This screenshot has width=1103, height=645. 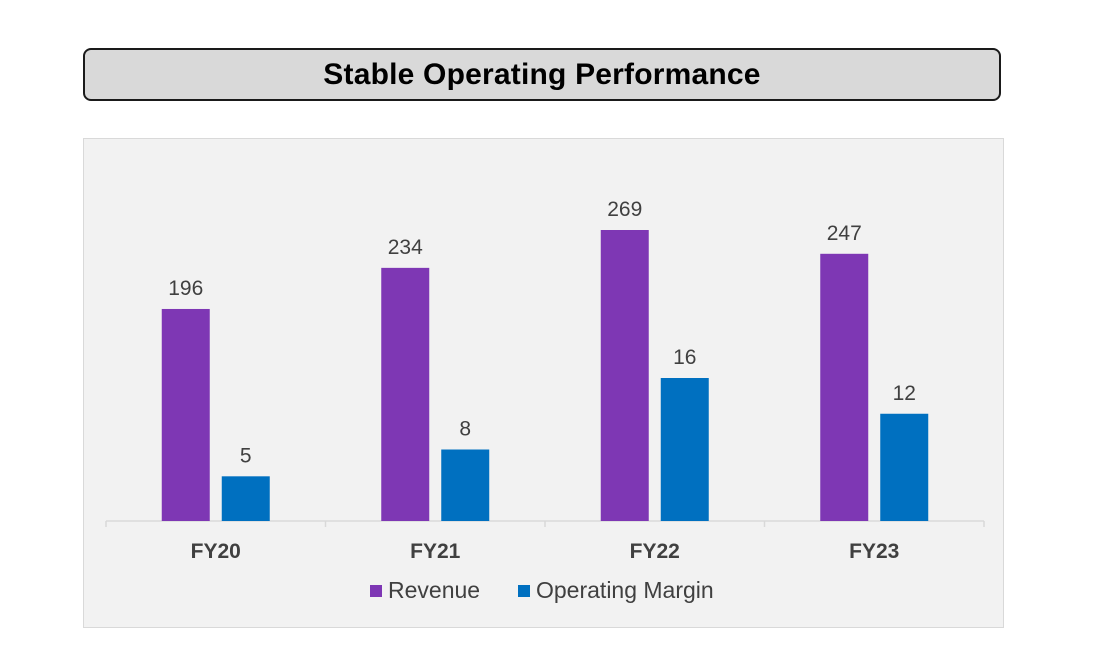 I want to click on x-tick-label: FY23, so click(x=874, y=551).